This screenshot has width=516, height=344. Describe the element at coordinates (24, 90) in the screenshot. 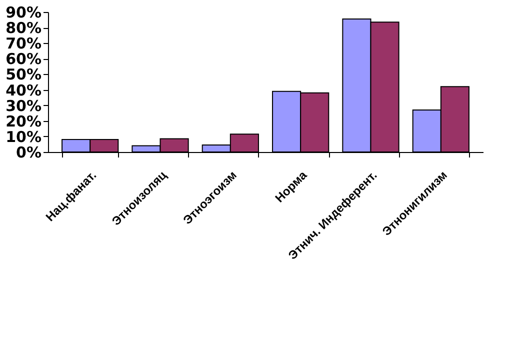

I see `y-tick-label: 40%` at that location.